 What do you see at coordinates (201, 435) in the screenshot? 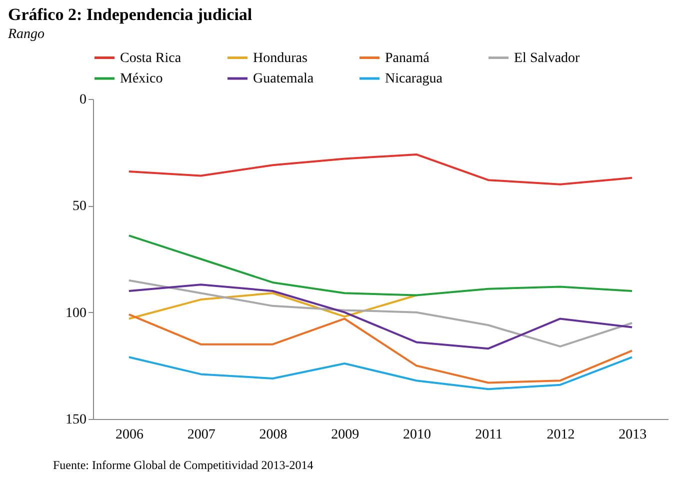
I see `x-tick-label: 2007` at bounding box center [201, 435].